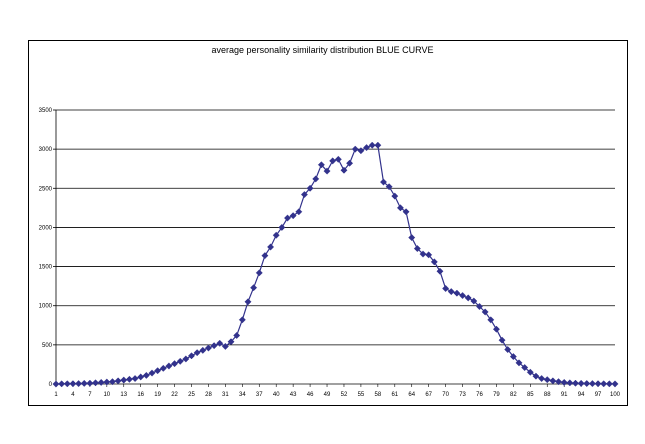 The width and height of the screenshot is (645, 444). I want to click on y-tick-label: 0, so click(51, 385).